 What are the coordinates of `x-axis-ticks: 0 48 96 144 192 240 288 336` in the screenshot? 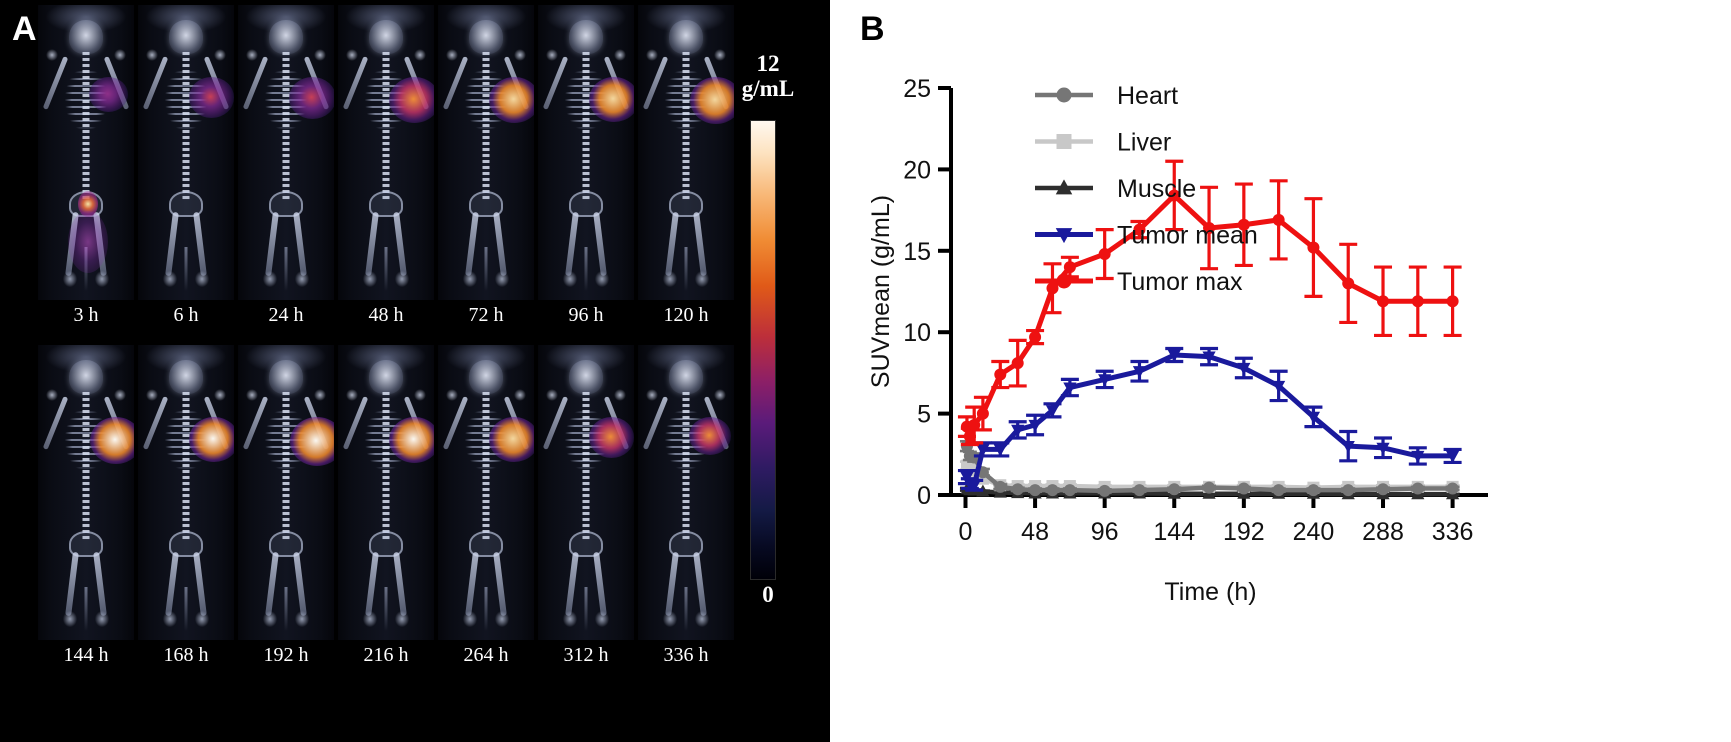 It's located at (1216, 520).